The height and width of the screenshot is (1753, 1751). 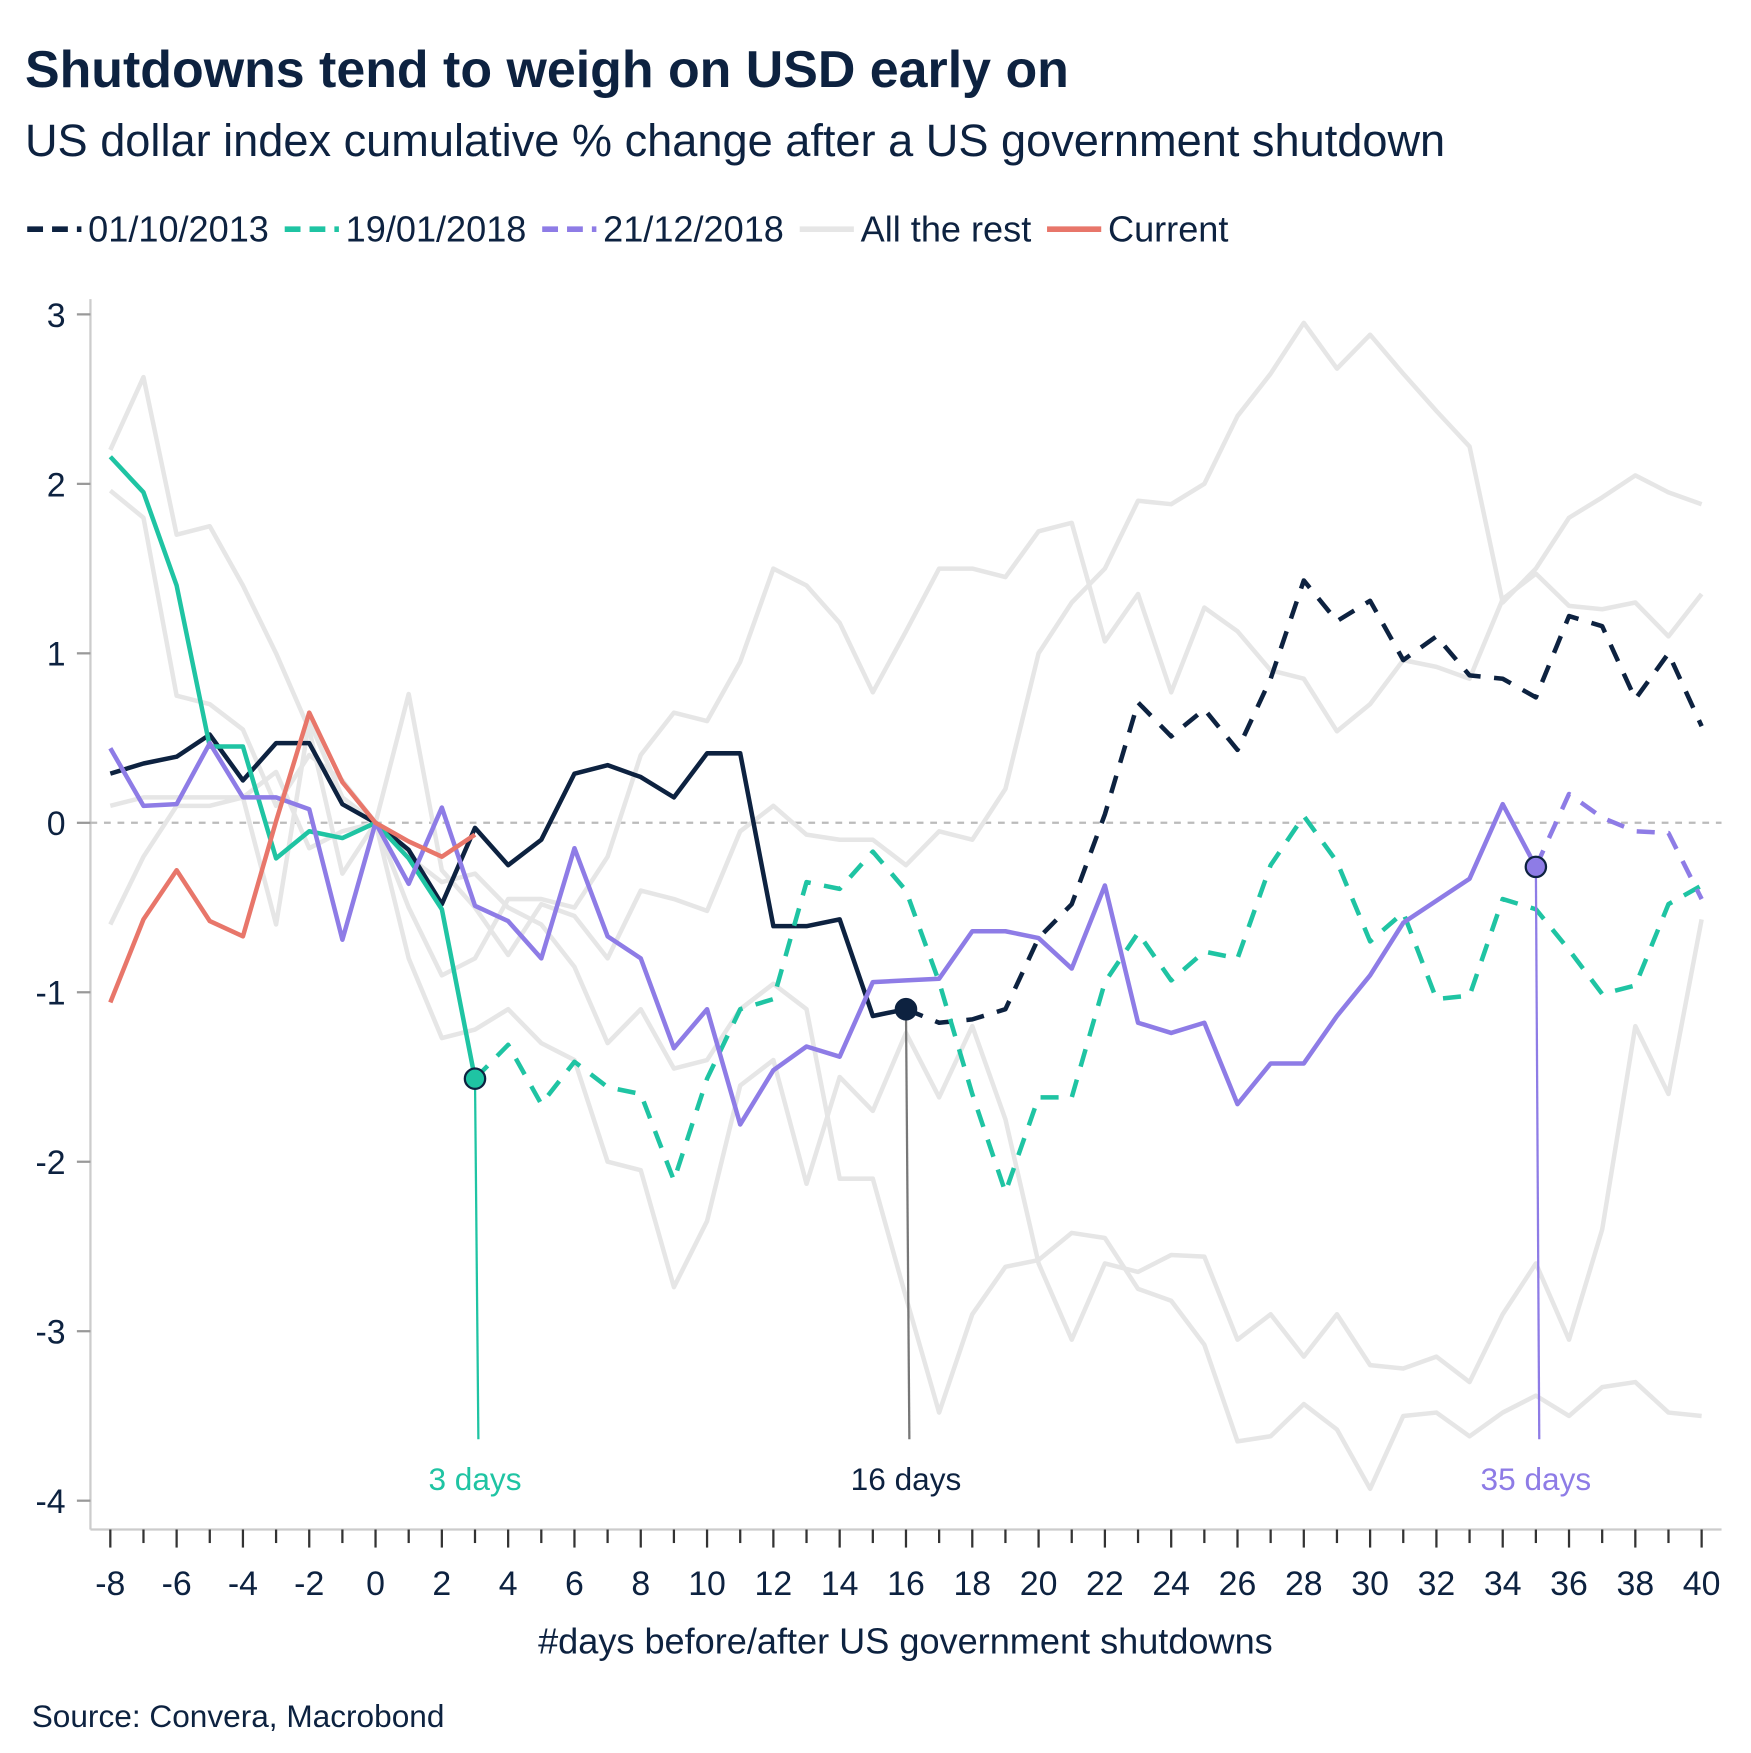 What do you see at coordinates (375, 1584) in the screenshot?
I see `x-tick-label: 0` at bounding box center [375, 1584].